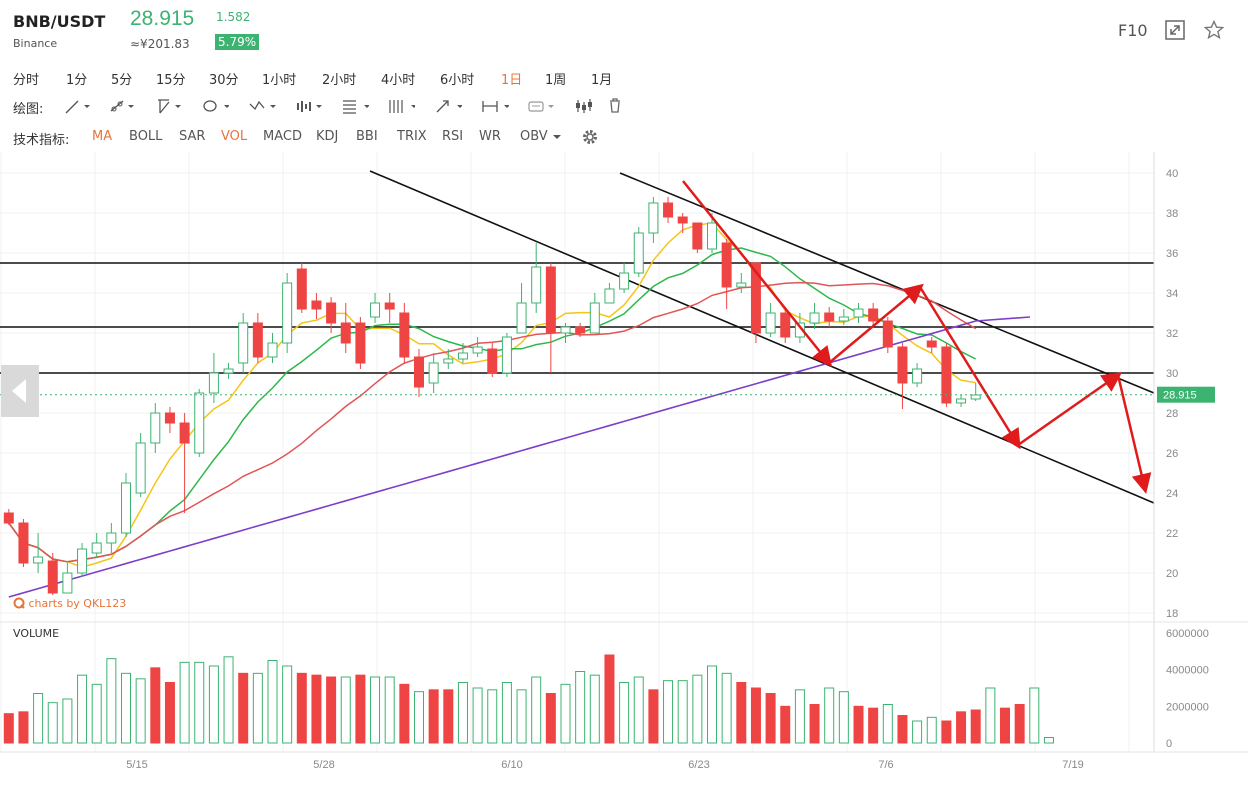  Describe the element at coordinates (162, 18) in the screenshot. I see `last-price: 28.915` at that location.